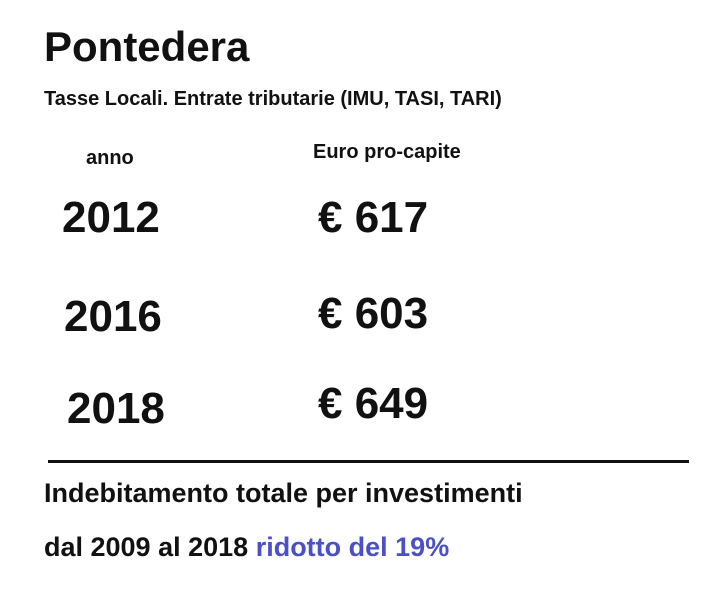 The width and height of the screenshot is (726, 600). I want to click on year: 2018, so click(116, 408).